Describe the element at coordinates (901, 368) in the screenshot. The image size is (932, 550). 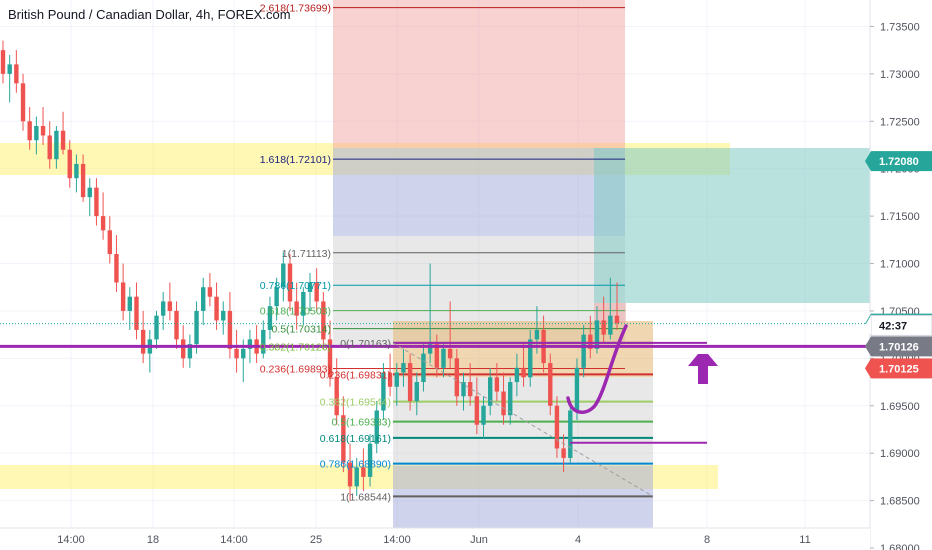
I see `price-tag-bg` at that location.